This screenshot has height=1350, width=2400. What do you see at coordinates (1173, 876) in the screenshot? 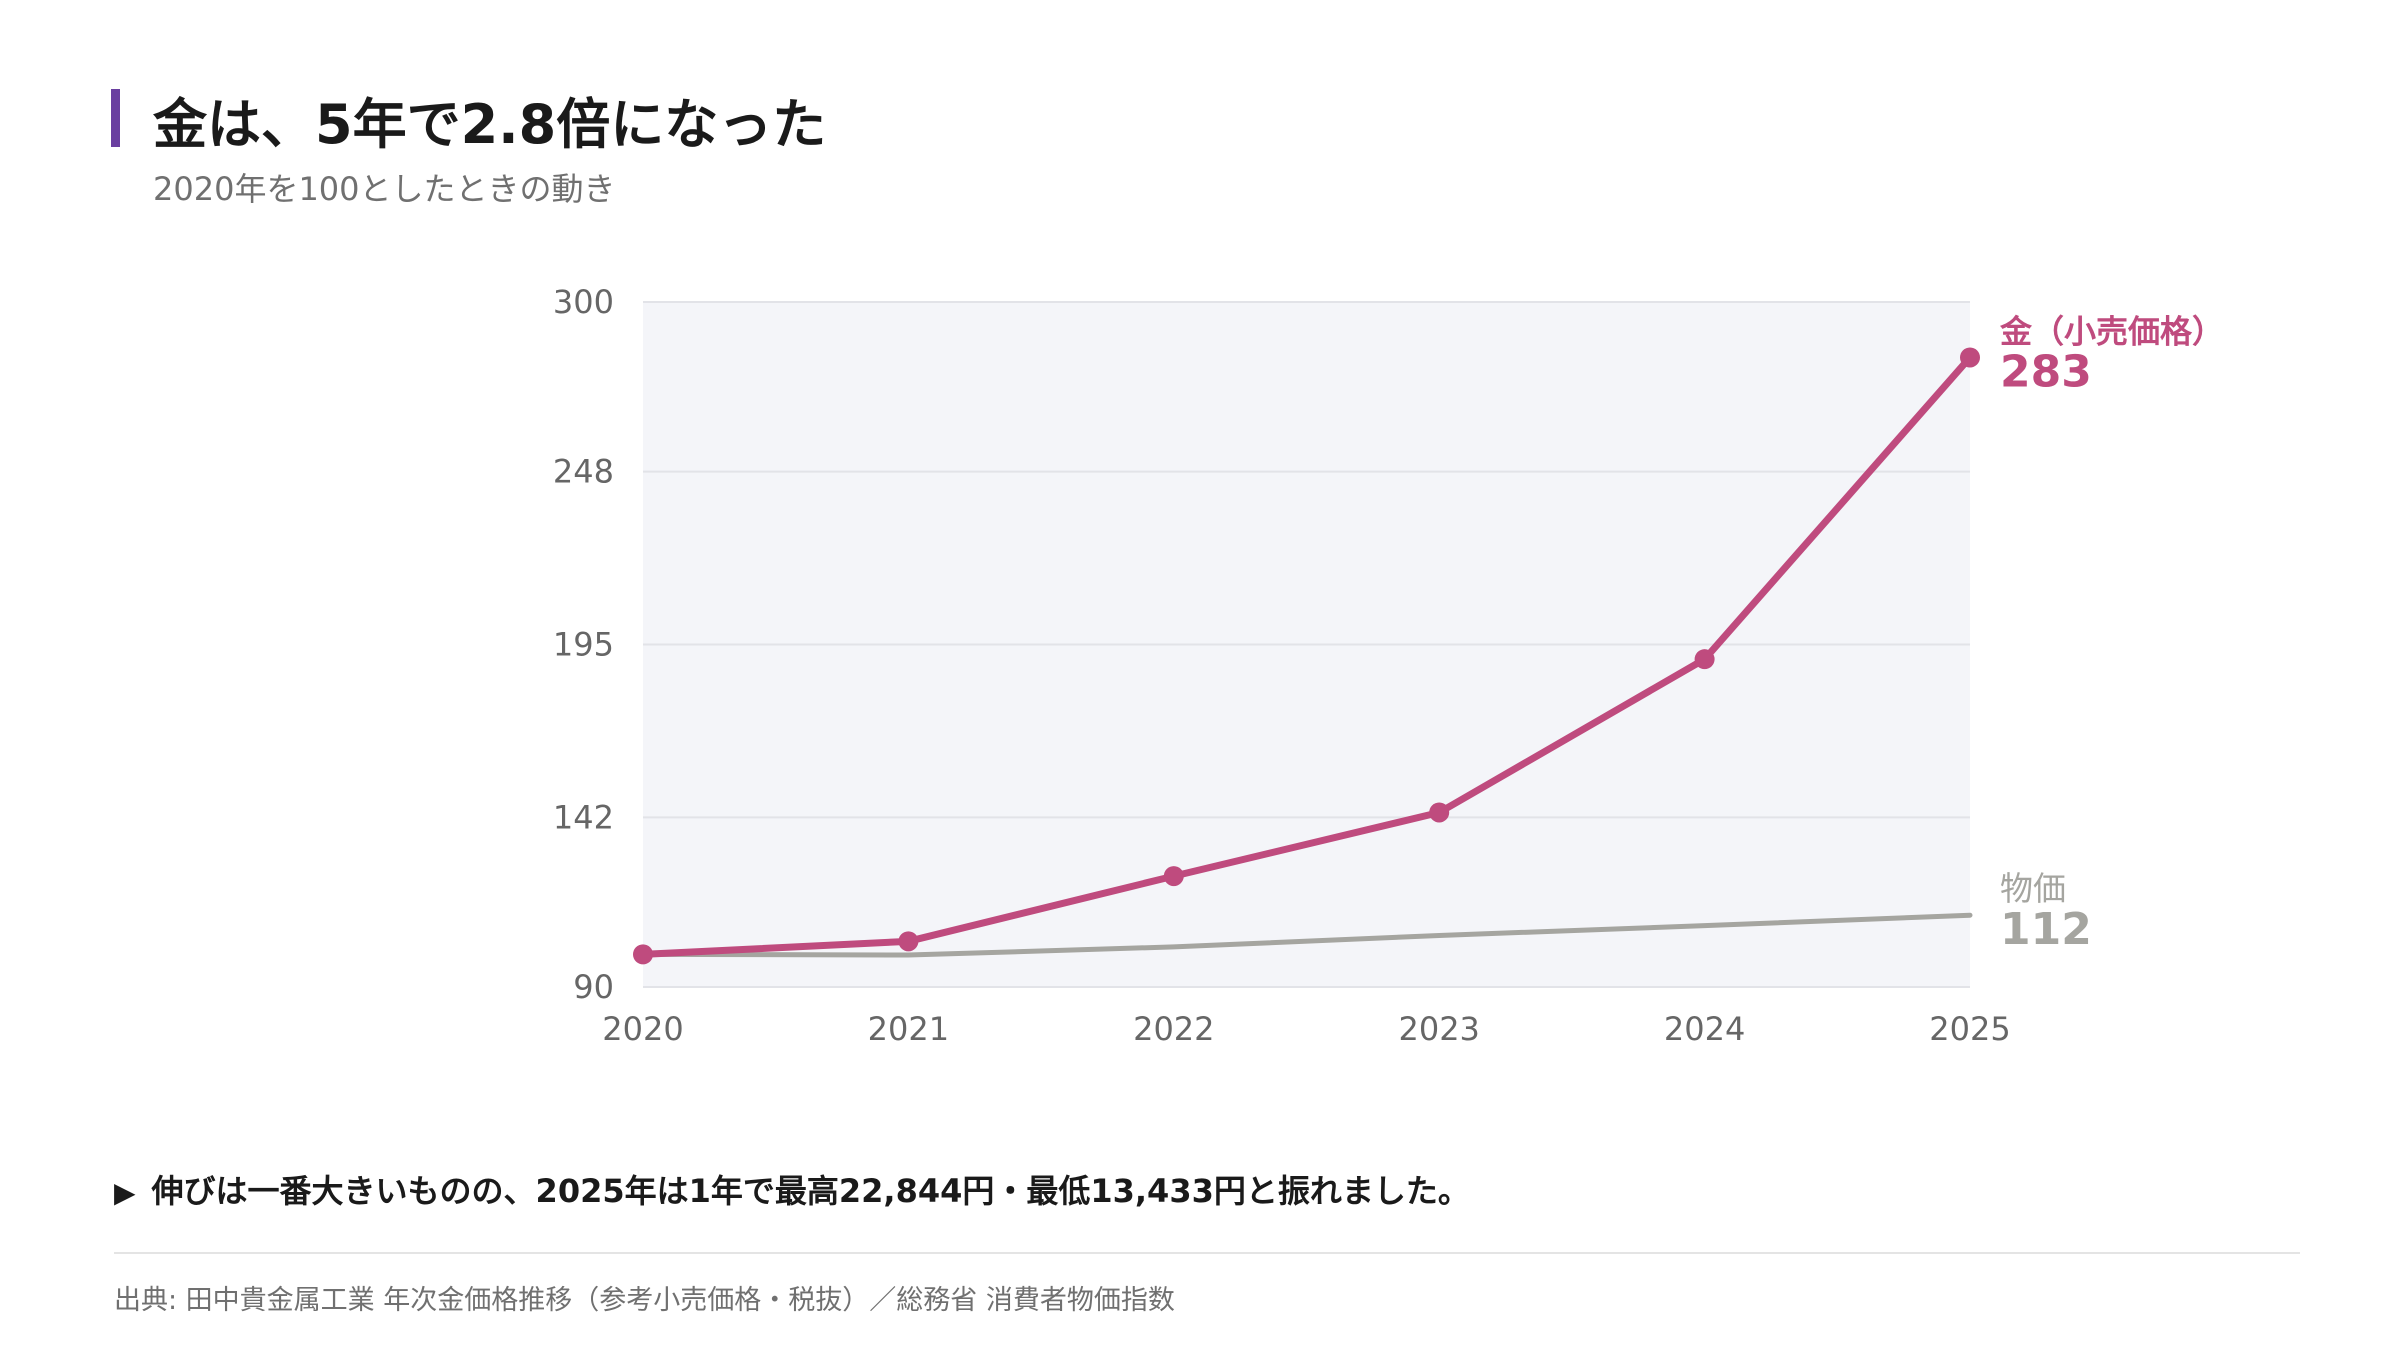
I see `data-point-2022` at bounding box center [1173, 876].